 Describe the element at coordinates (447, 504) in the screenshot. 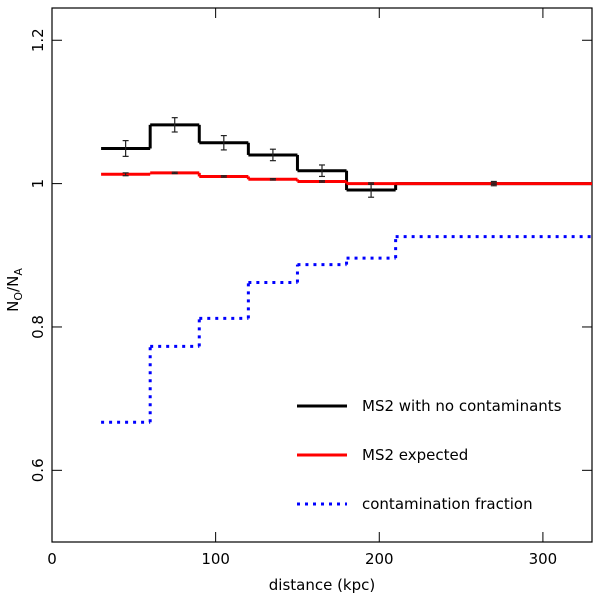

I see `legend-label: contamination fraction` at that location.